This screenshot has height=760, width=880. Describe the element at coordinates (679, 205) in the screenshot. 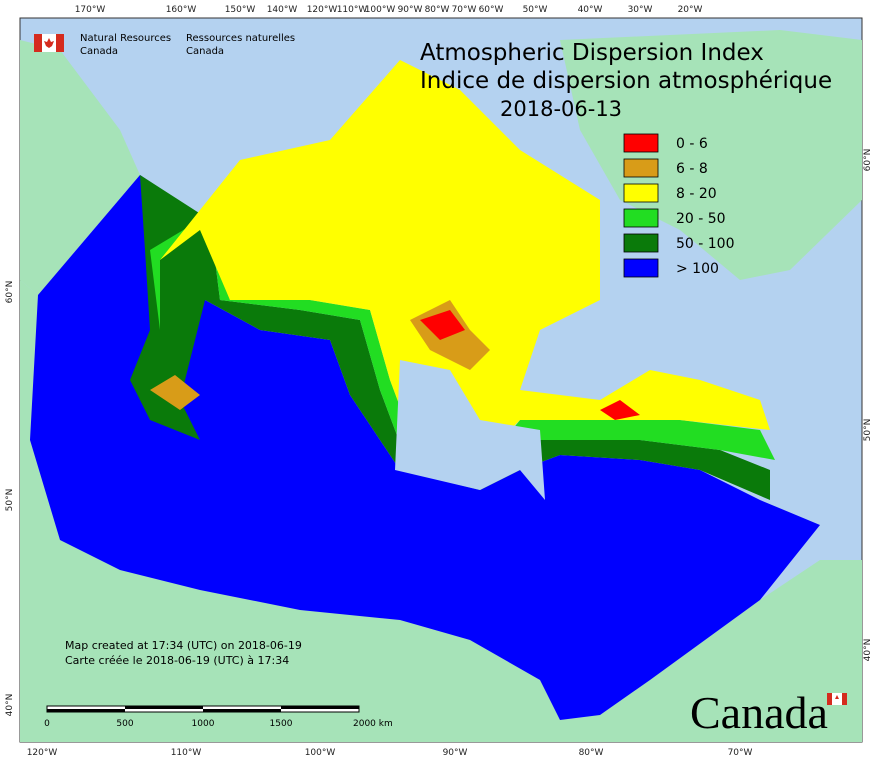

I see `legend: 0 - 6 6 - 8 8 - 20 20 - 50 50 - 100 > 100` at that location.